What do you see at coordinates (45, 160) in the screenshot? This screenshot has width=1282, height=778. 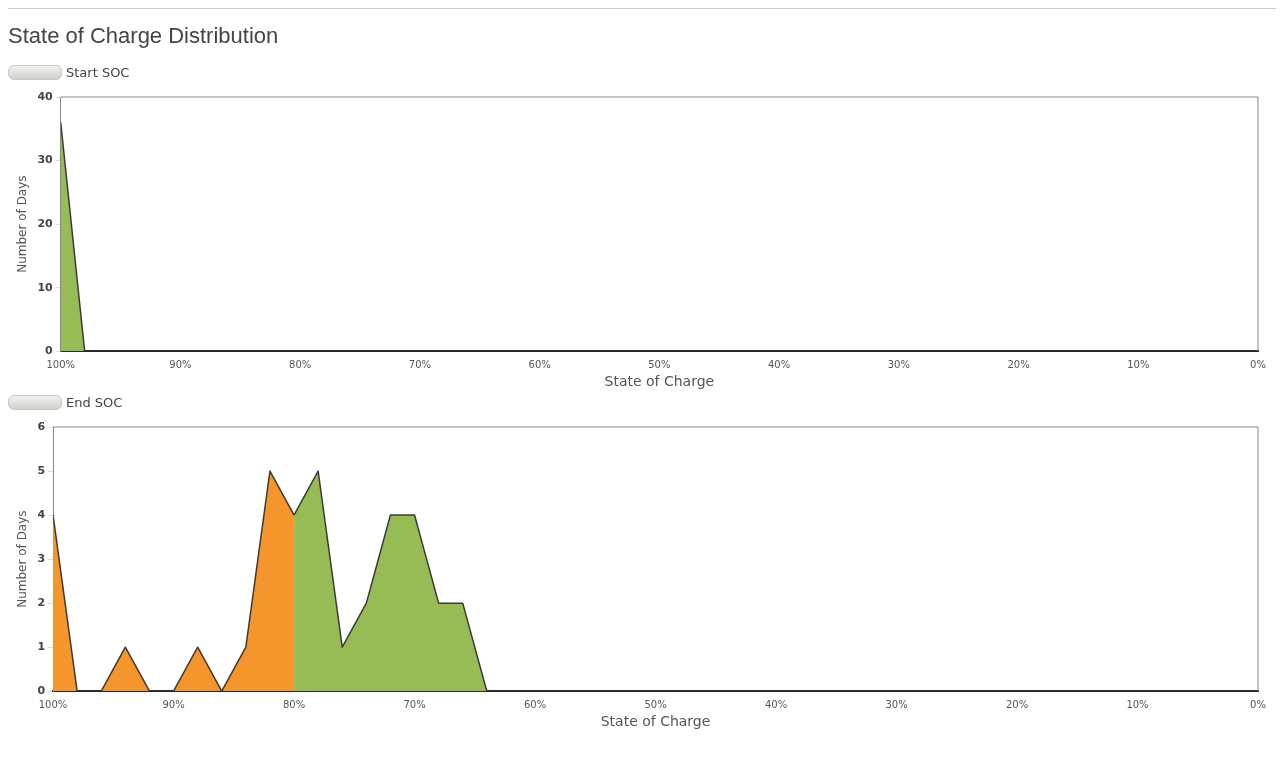 I see `y-tick-label: 30` at bounding box center [45, 160].